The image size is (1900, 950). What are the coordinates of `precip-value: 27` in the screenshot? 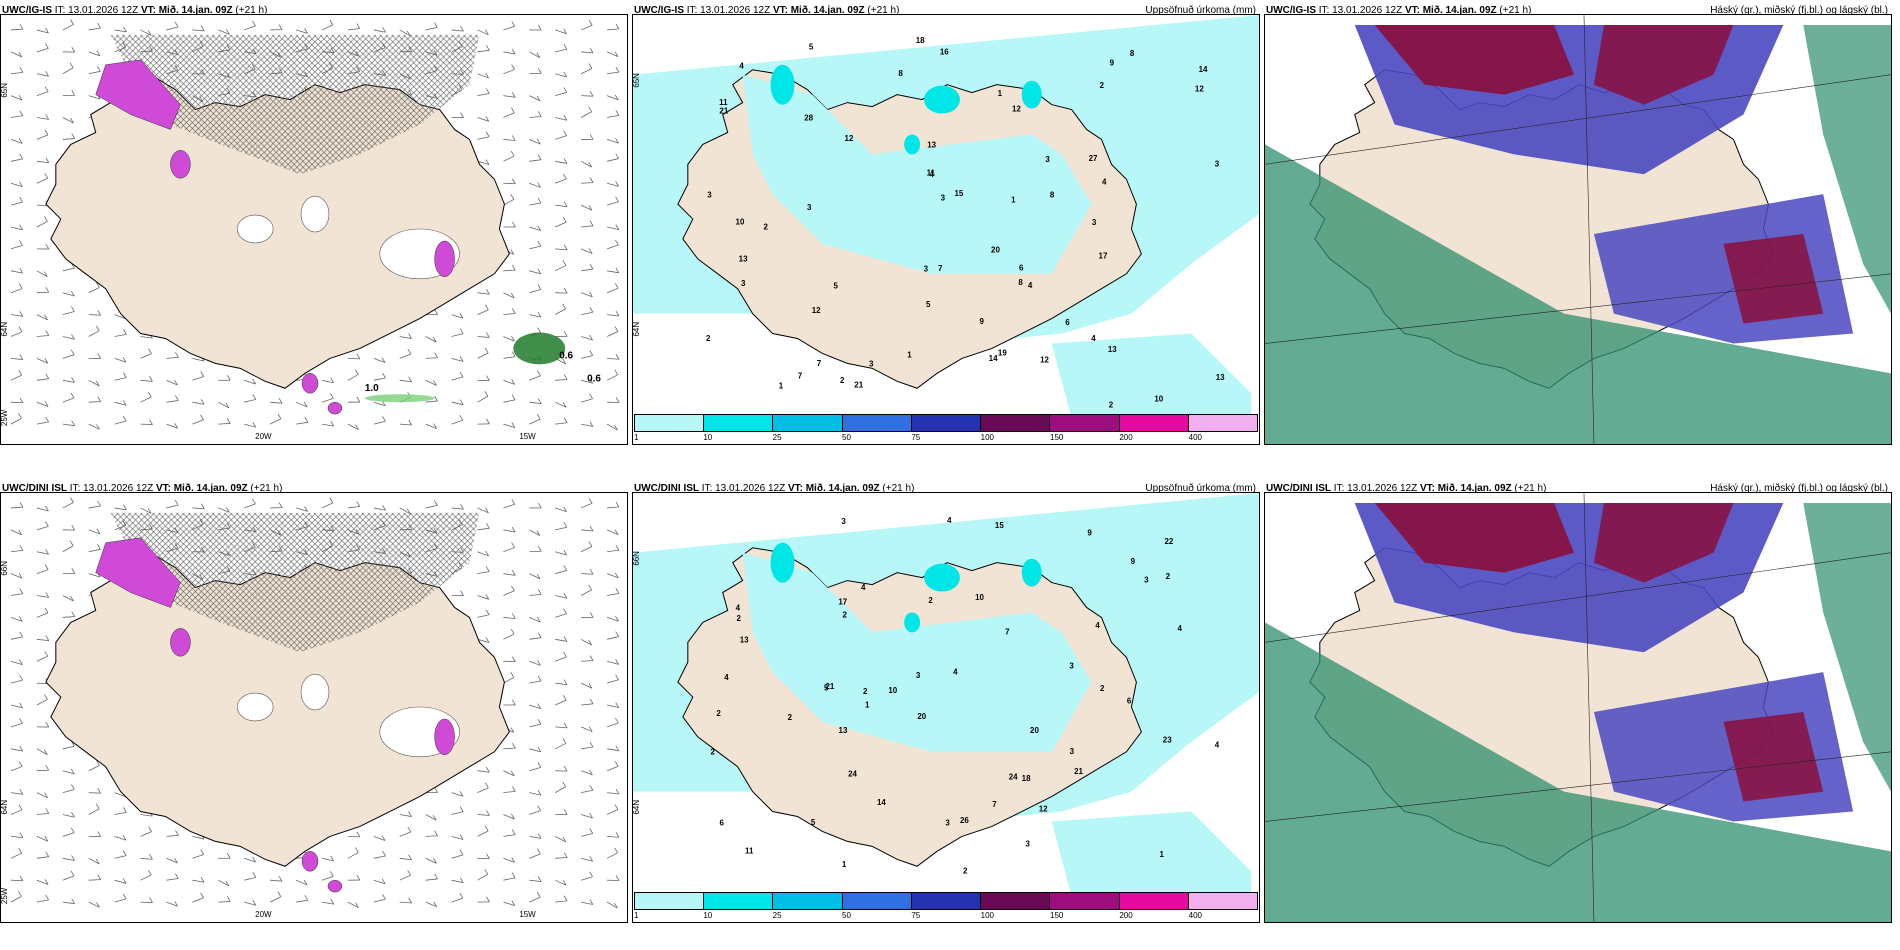 It's located at (1093, 158).